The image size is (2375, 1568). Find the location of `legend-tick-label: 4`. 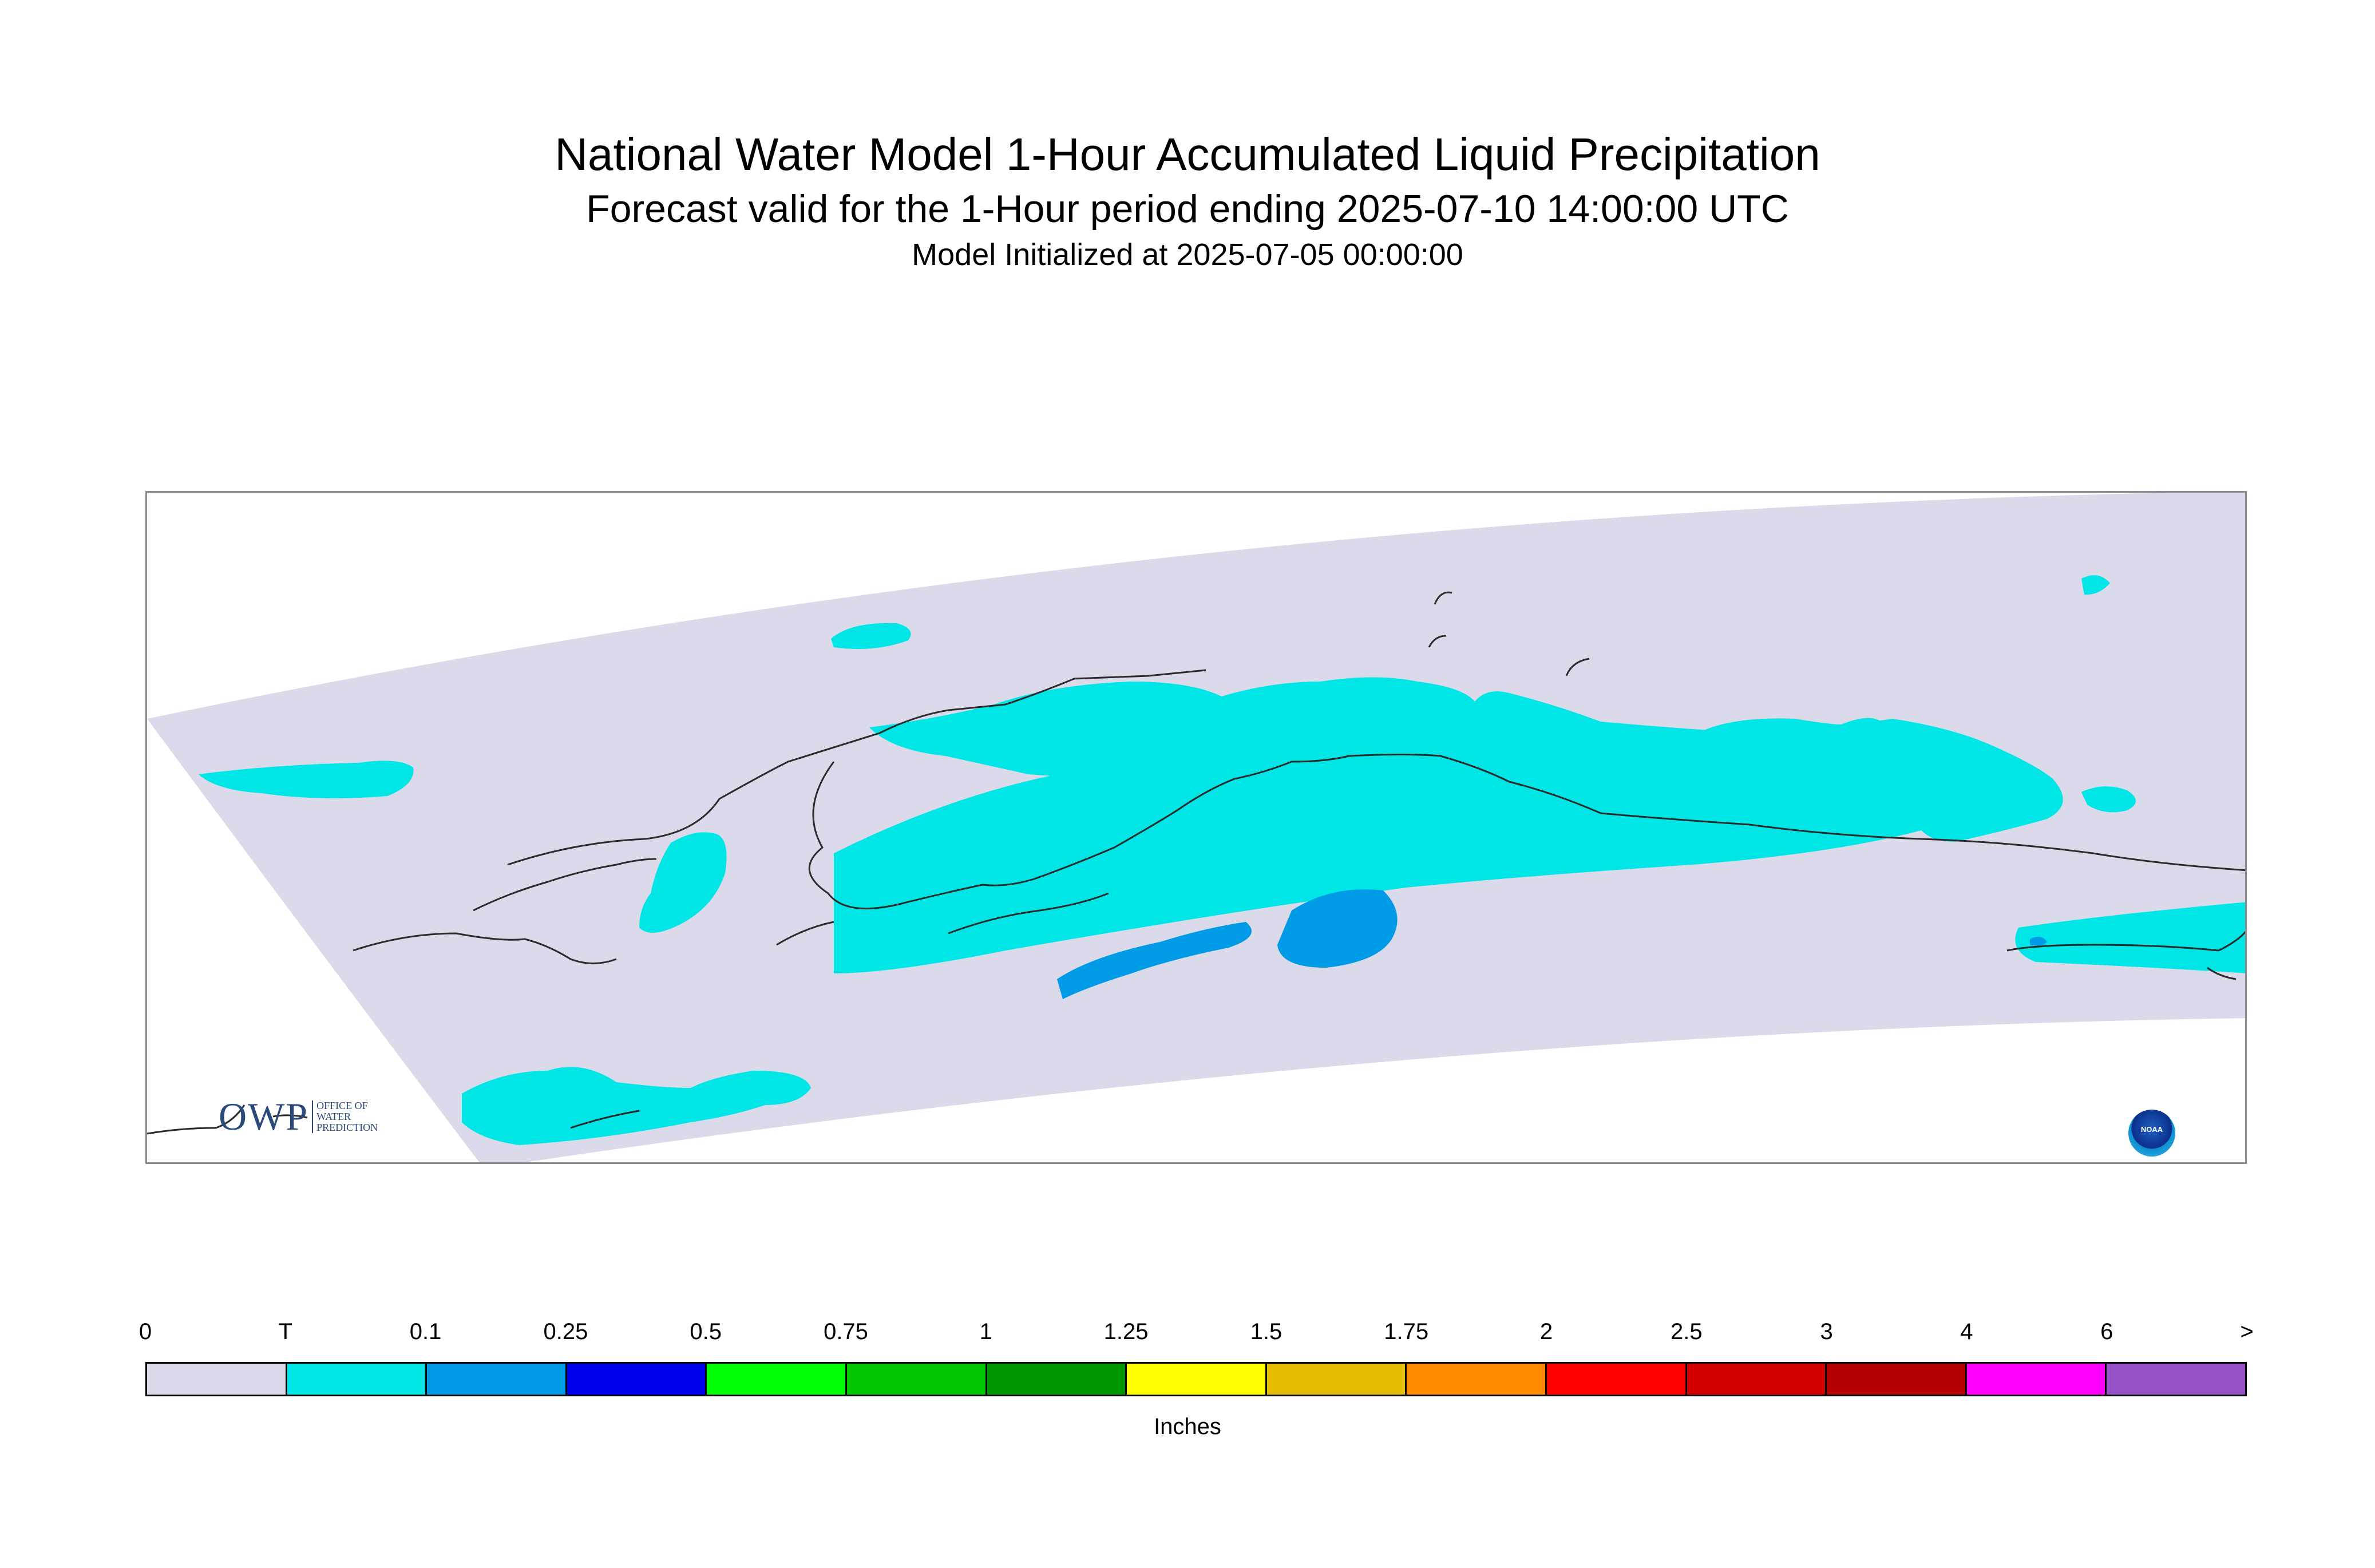

legend-tick-label: 4 is located at coordinates (1967, 1331).